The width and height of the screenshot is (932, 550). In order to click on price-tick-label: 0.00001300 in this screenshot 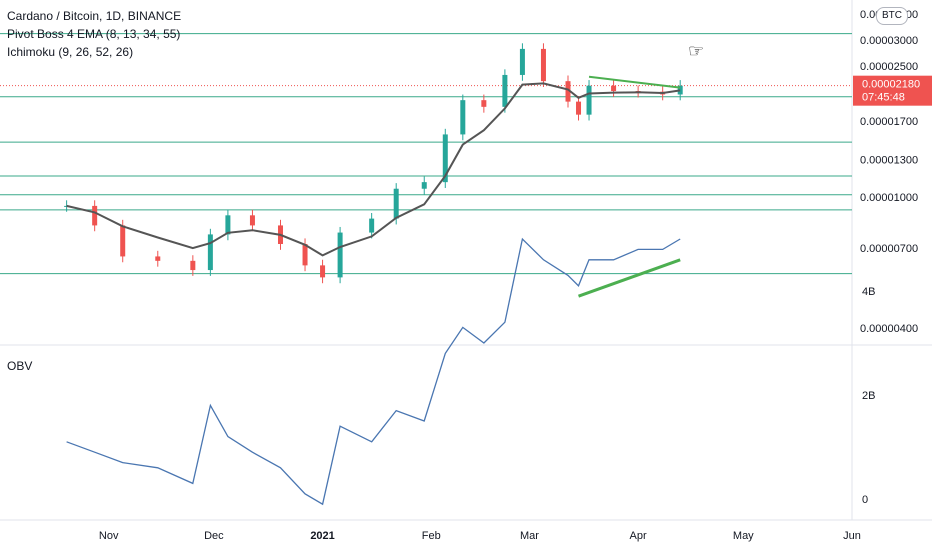, I will do `click(889, 161)`.